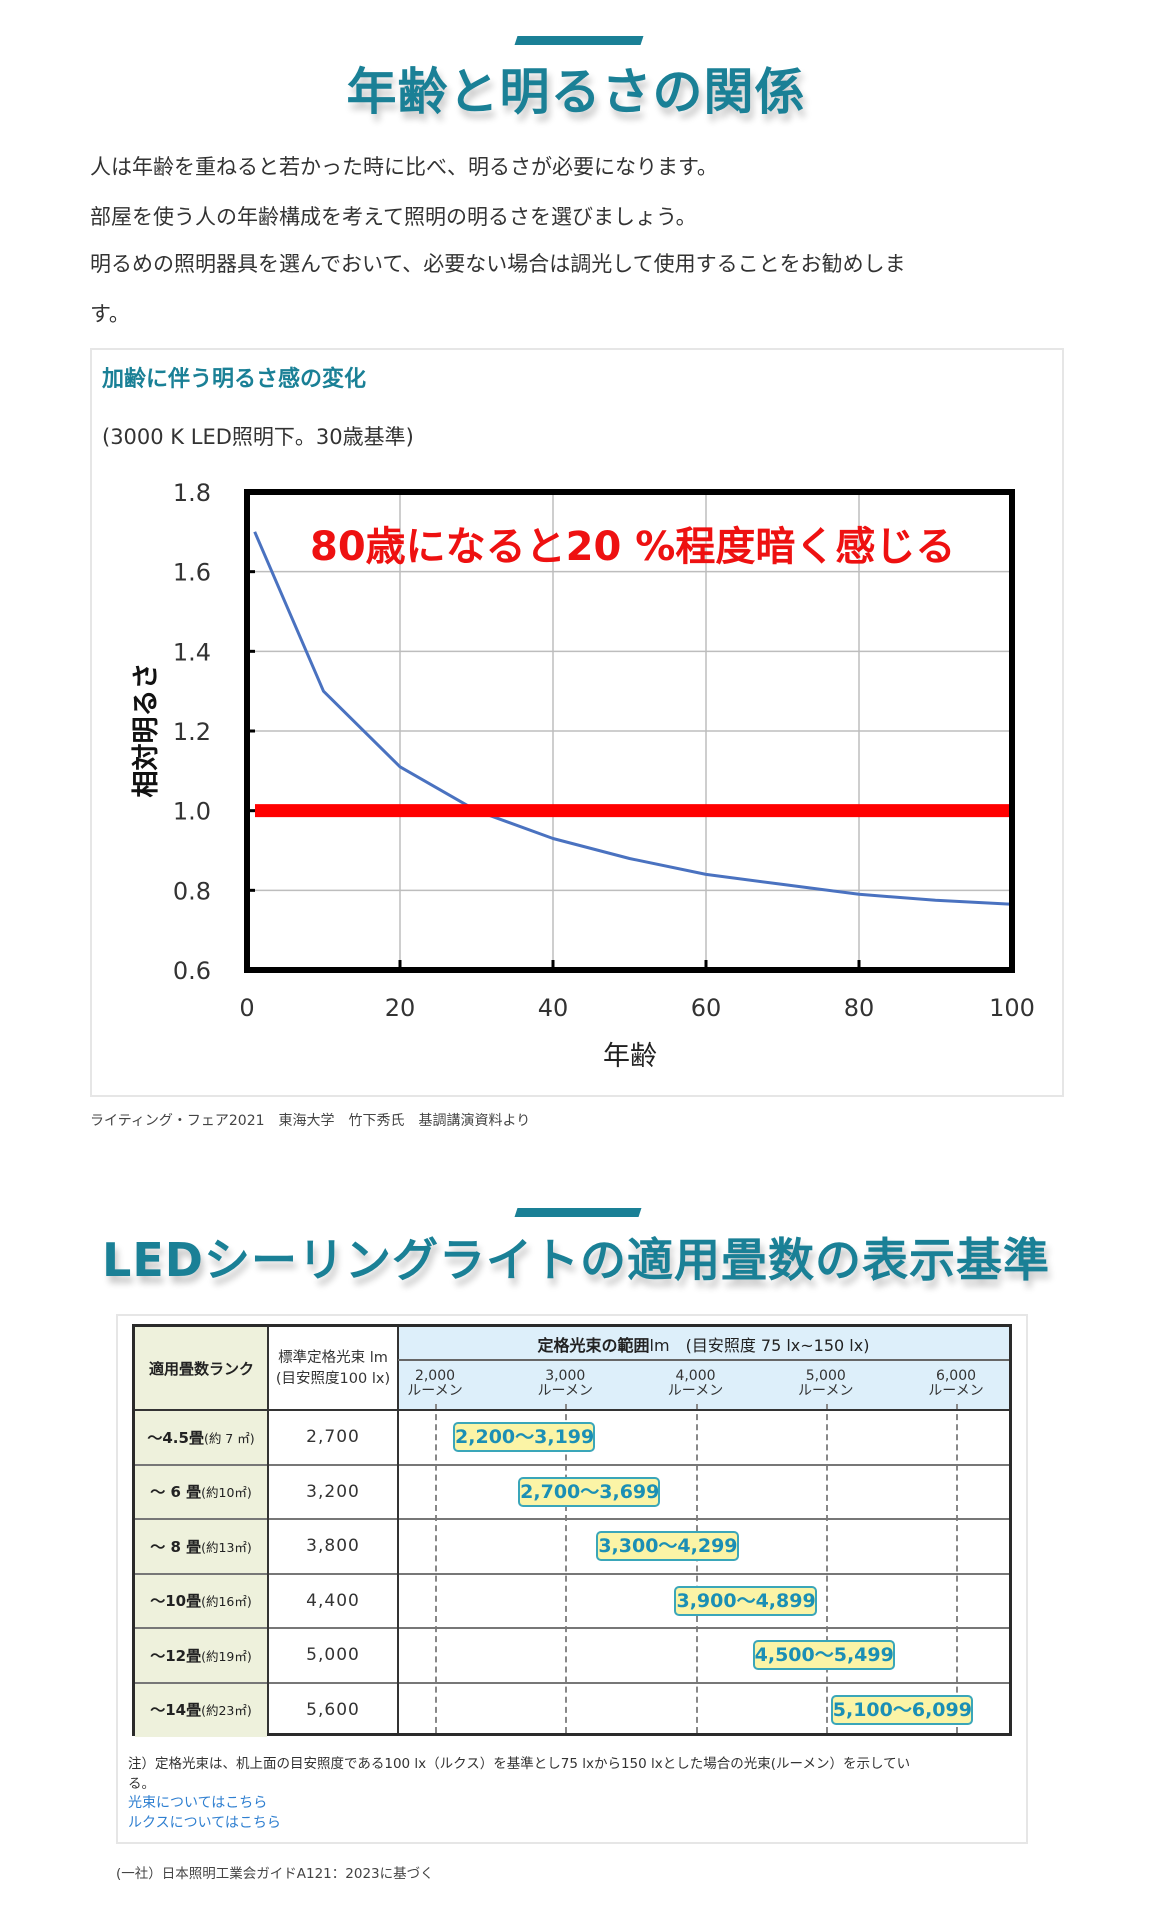  Describe the element at coordinates (229, 1438) in the screenshot. I see `rank-area: (約 7 ㎡)` at that location.